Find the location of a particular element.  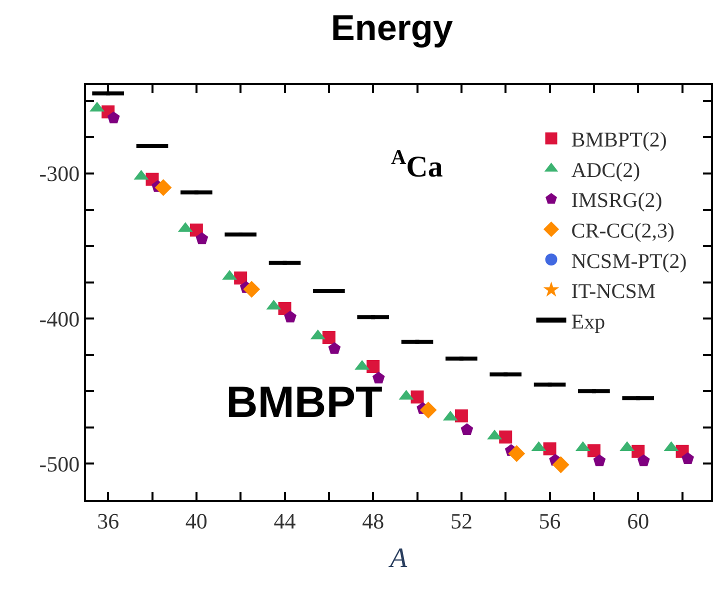

legend-label: BMBPT(2) is located at coordinates (619, 140).